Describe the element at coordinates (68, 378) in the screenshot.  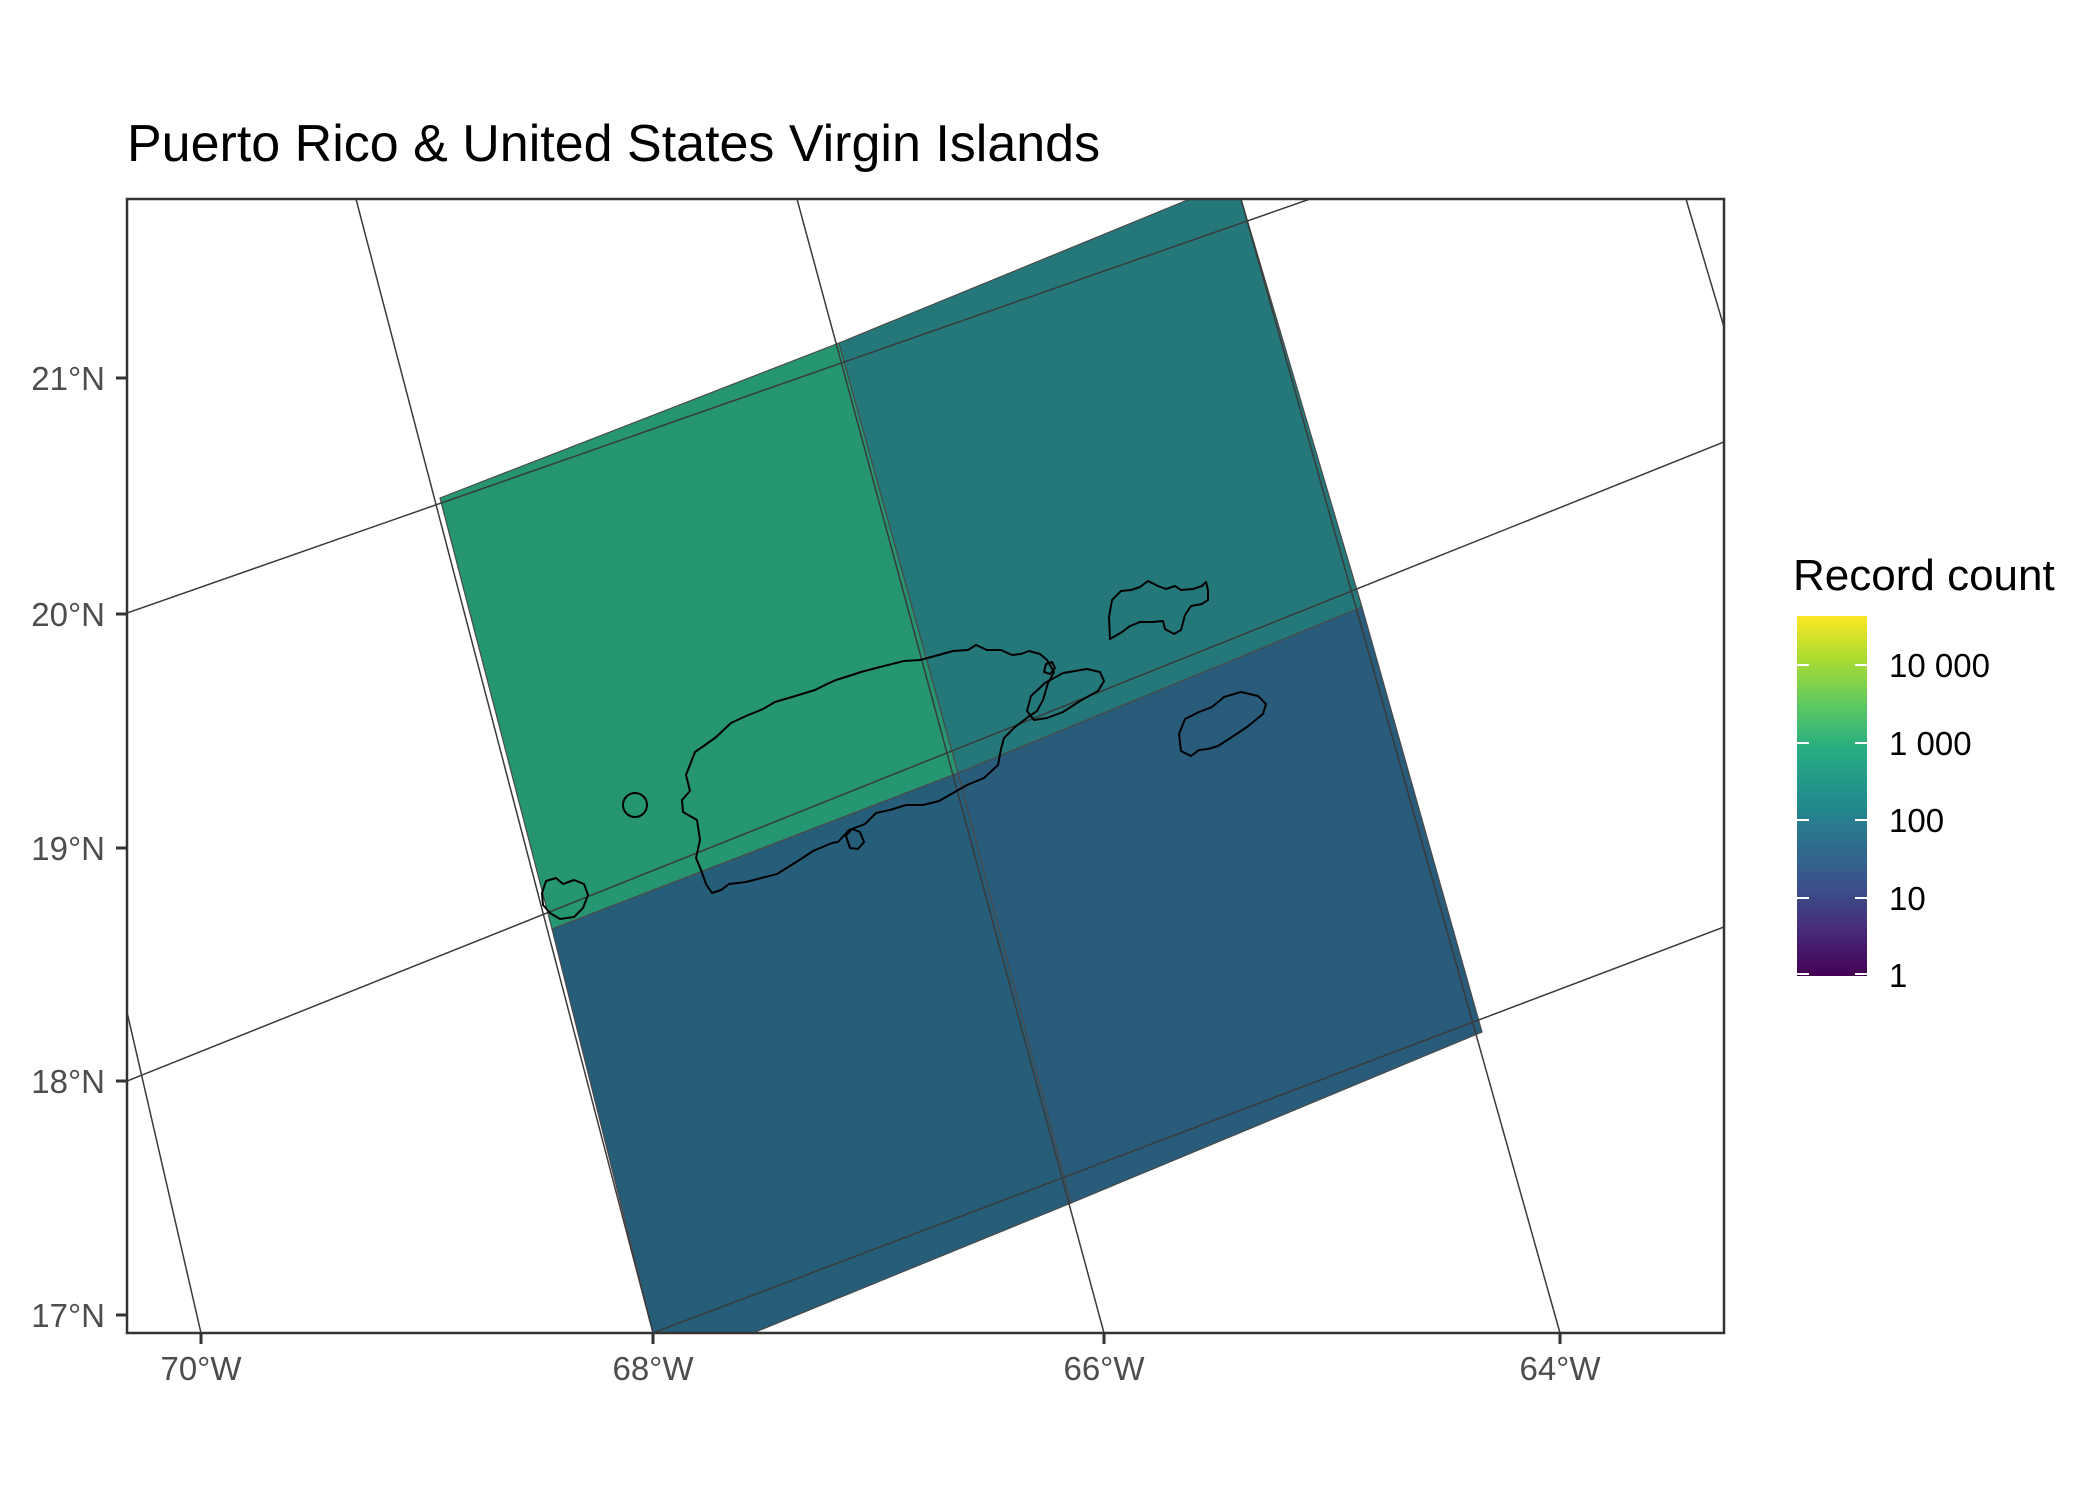
I see `y-tick-label: 21°N` at that location.